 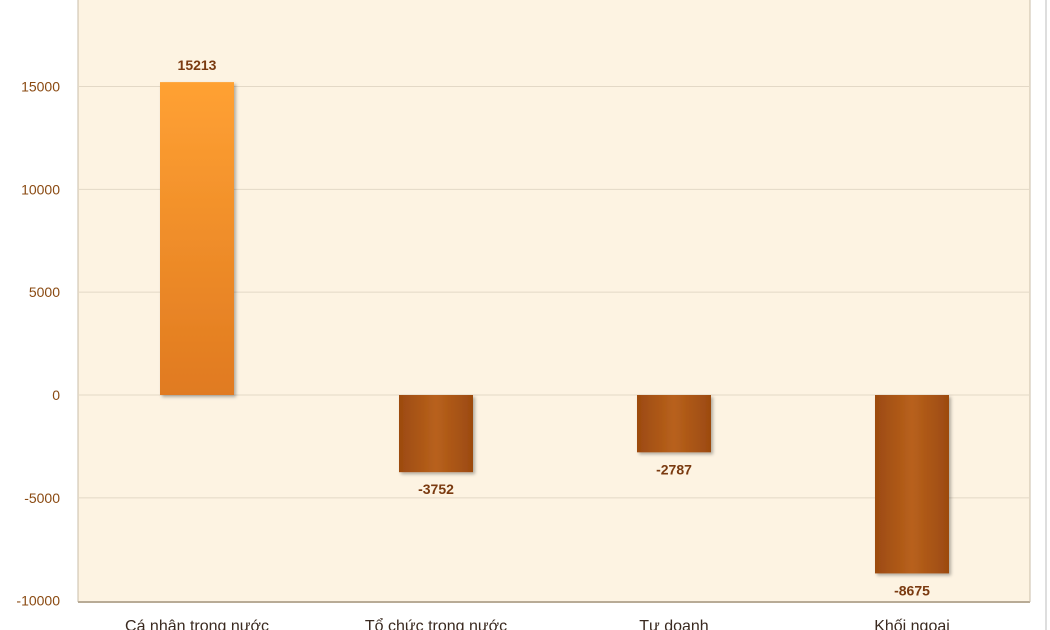 I want to click on y-tick-label: 0, so click(x=56, y=395).